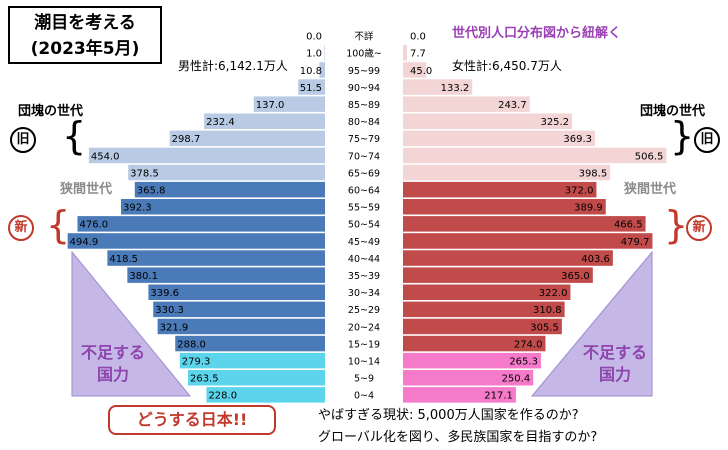  I want to click on female-value-label: 389.9, so click(588, 208).